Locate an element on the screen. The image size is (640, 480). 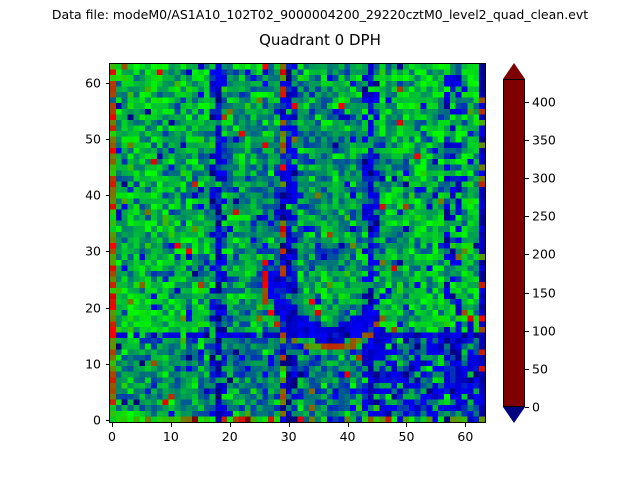
page-title: Quadrant 0 DPH is located at coordinates (320, 40).